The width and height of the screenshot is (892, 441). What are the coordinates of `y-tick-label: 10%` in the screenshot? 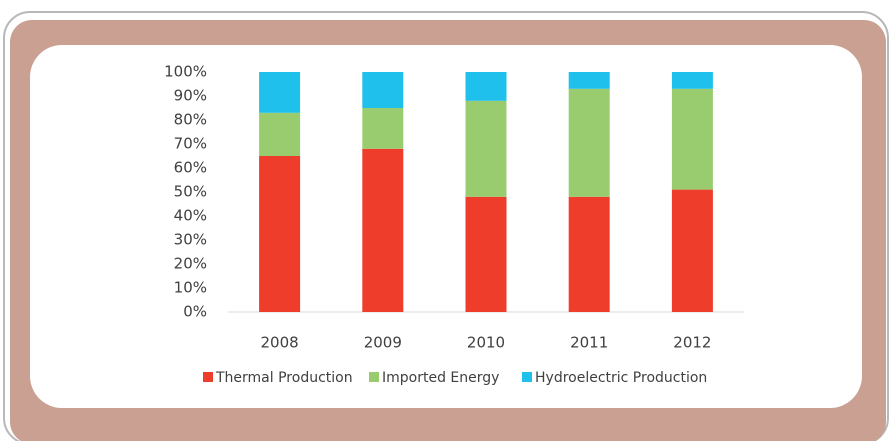 It's located at (190, 288).